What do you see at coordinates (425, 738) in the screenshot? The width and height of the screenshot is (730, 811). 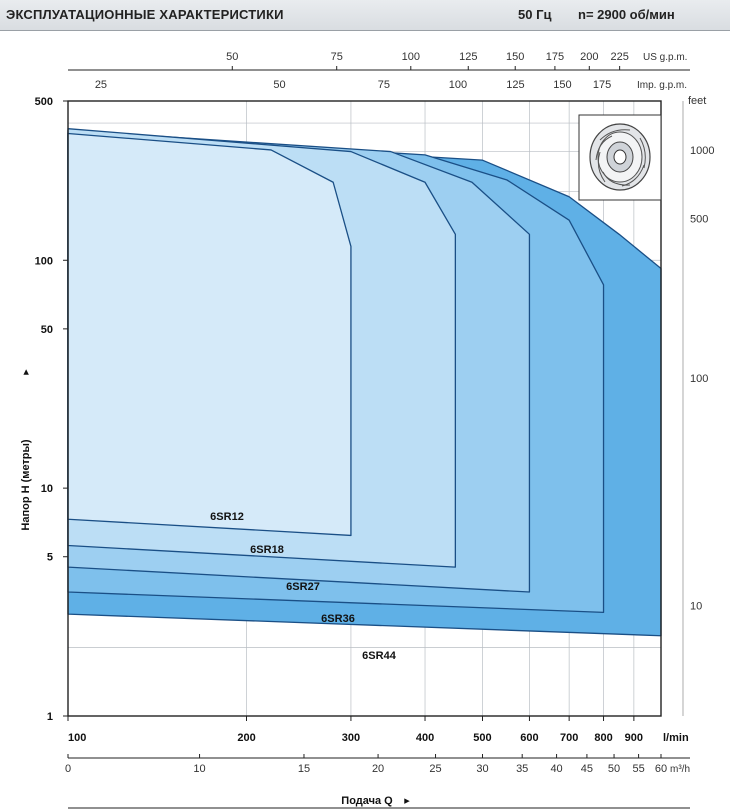 I see `x-tick-label: 400` at bounding box center [425, 738].